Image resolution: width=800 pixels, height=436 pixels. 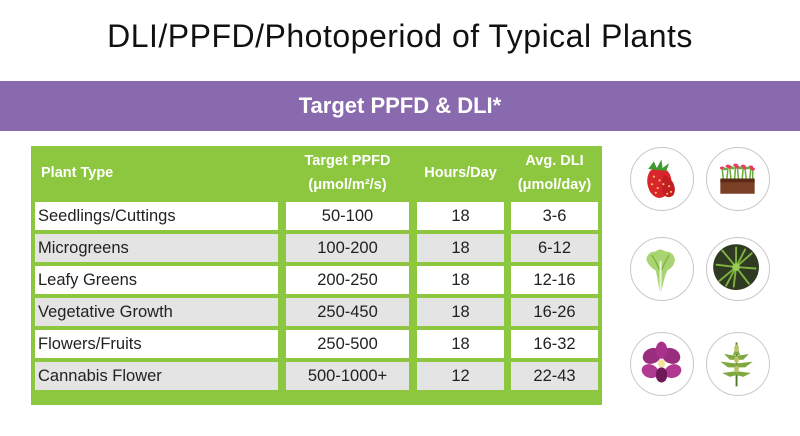 What do you see at coordinates (738, 364) in the screenshot?
I see `cannabis-plant-icon` at bounding box center [738, 364].